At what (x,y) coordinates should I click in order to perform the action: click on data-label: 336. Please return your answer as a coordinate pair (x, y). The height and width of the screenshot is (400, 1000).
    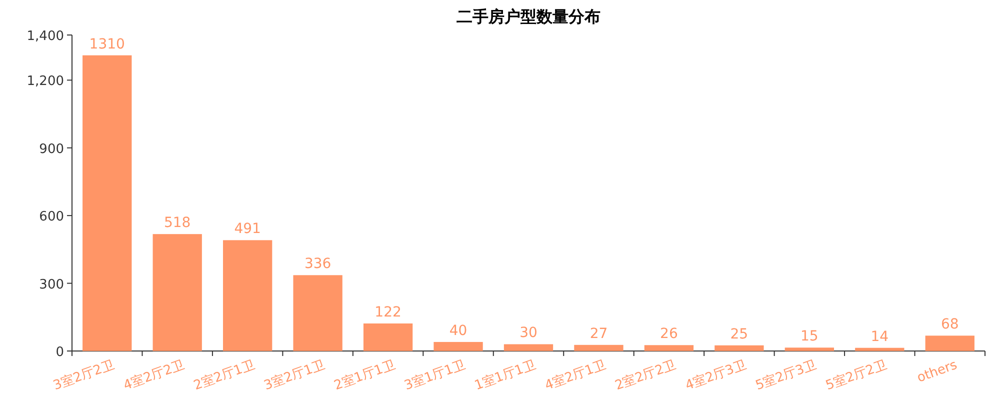
    Looking at the image, I should click on (318, 264).